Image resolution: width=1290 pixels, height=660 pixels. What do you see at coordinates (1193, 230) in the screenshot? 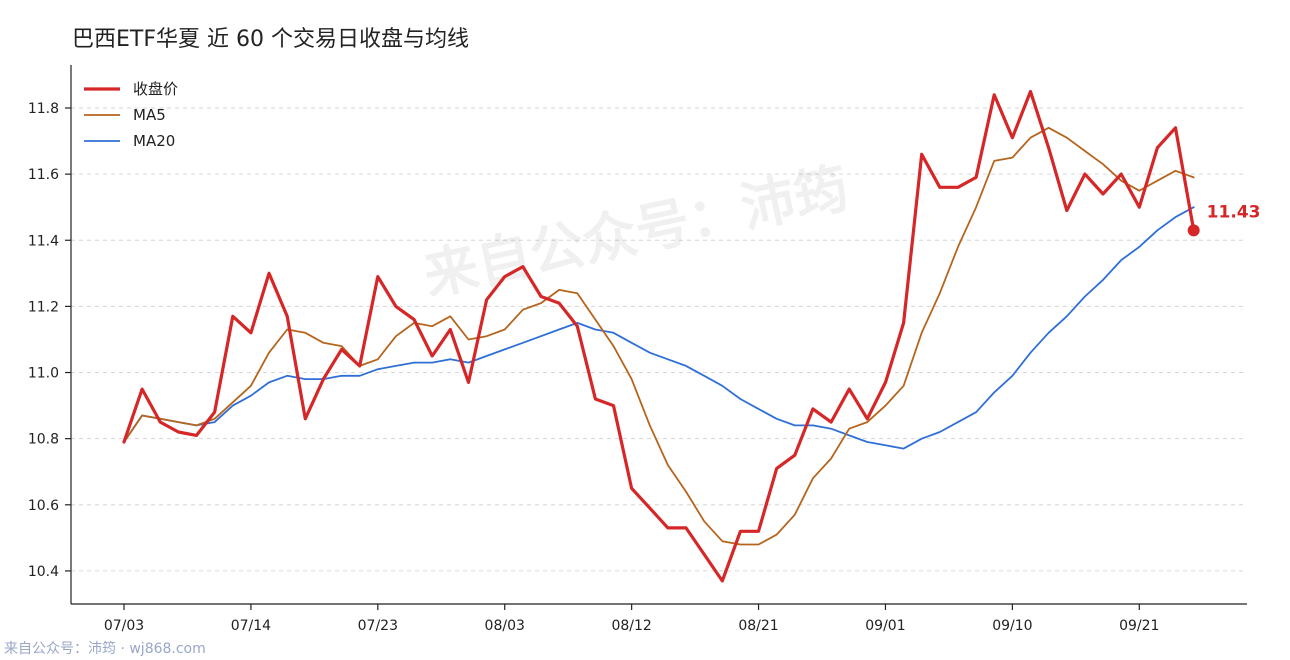
I see `last-close-marker` at bounding box center [1193, 230].